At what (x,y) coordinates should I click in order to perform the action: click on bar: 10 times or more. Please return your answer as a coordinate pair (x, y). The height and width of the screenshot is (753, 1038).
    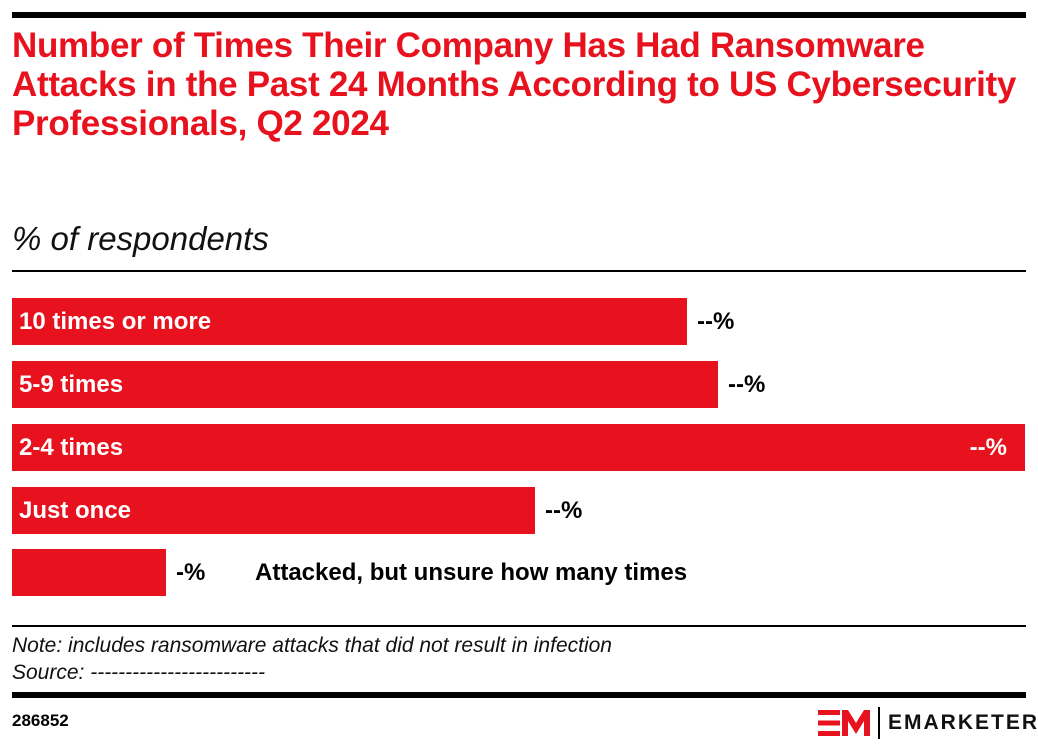
    Looking at the image, I should click on (349, 321).